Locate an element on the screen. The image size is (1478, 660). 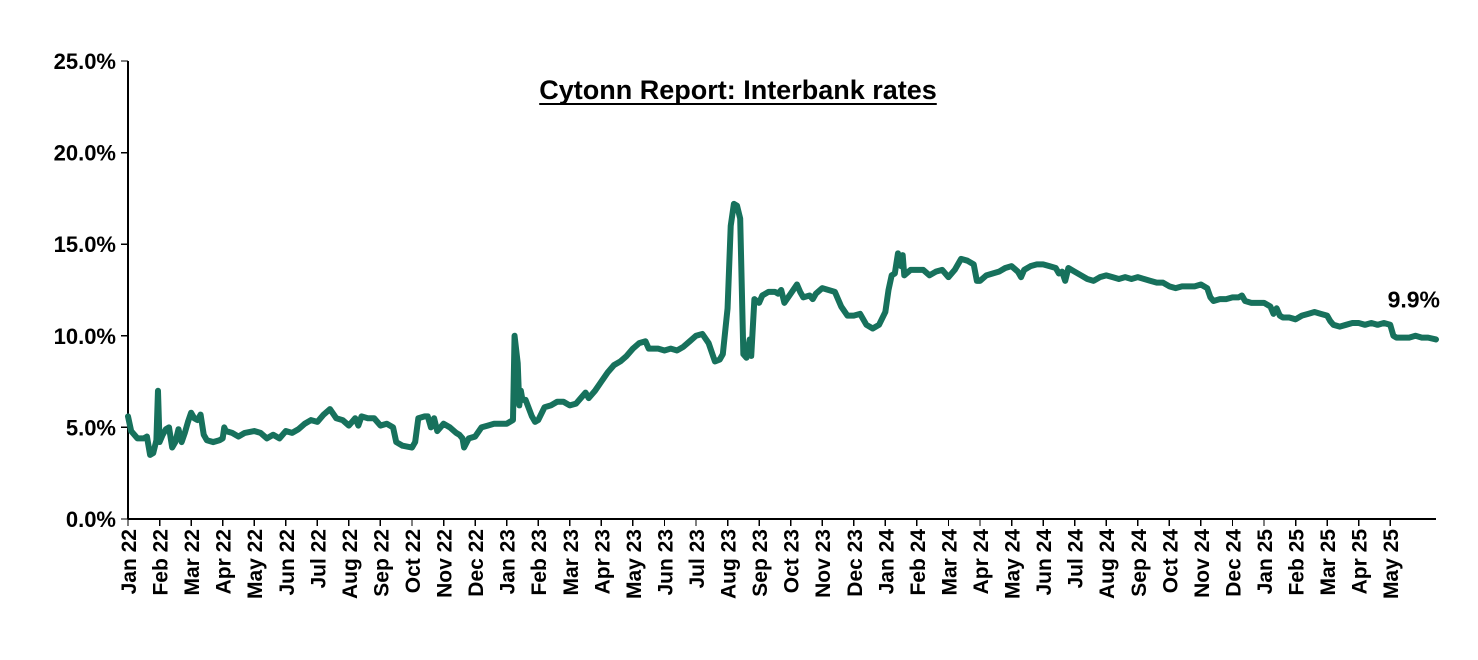
x-tick-label: Nov 23 is located at coordinates (823, 563).